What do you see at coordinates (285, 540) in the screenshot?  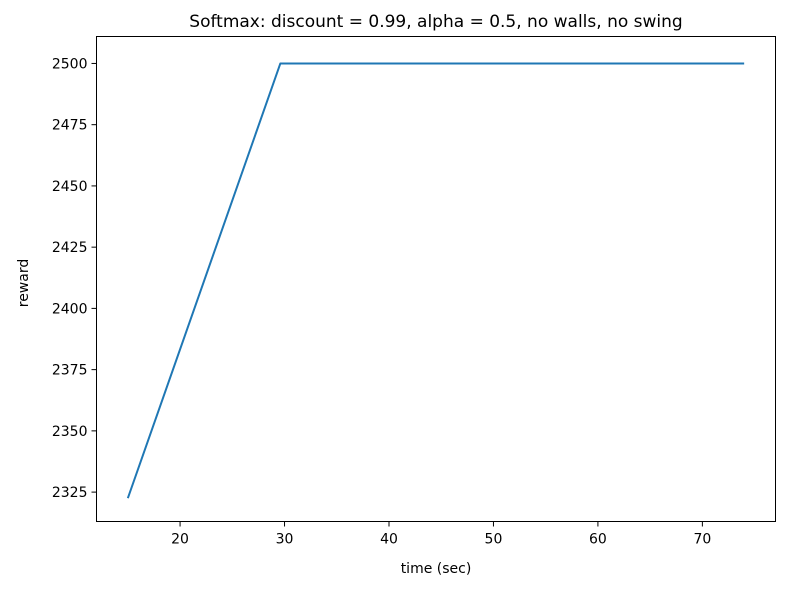 I see `x-tick-label: 30` at bounding box center [285, 540].